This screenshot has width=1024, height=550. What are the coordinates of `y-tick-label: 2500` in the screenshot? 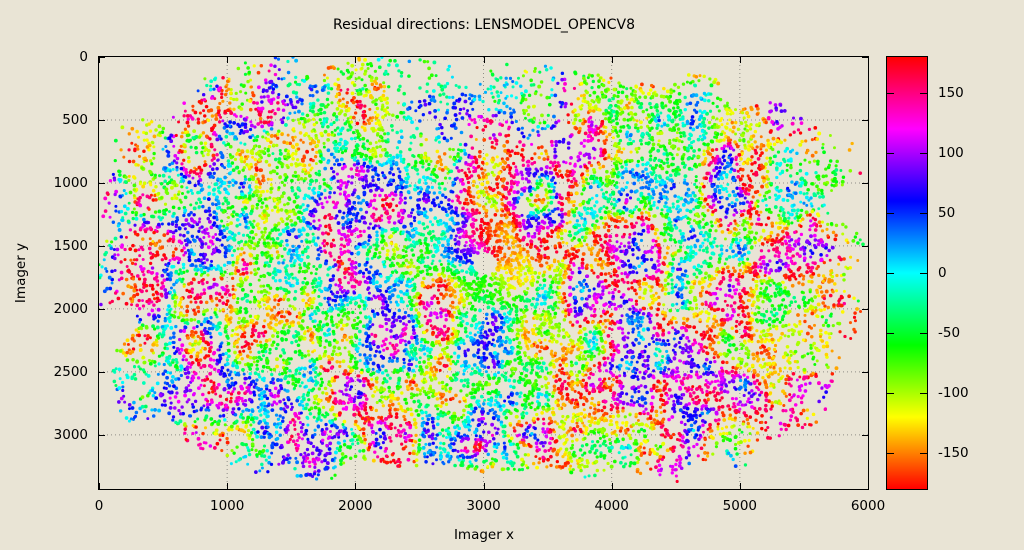 It's located at (70, 371).